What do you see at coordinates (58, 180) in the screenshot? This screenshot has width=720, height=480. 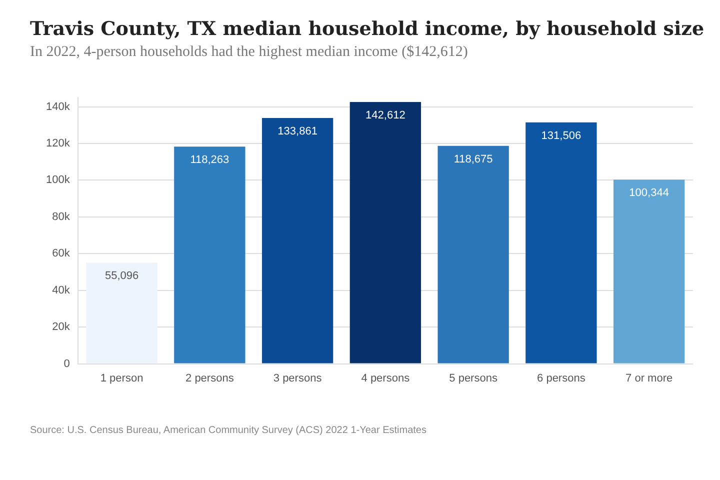 I see `y-tick-label: 100k` at bounding box center [58, 180].